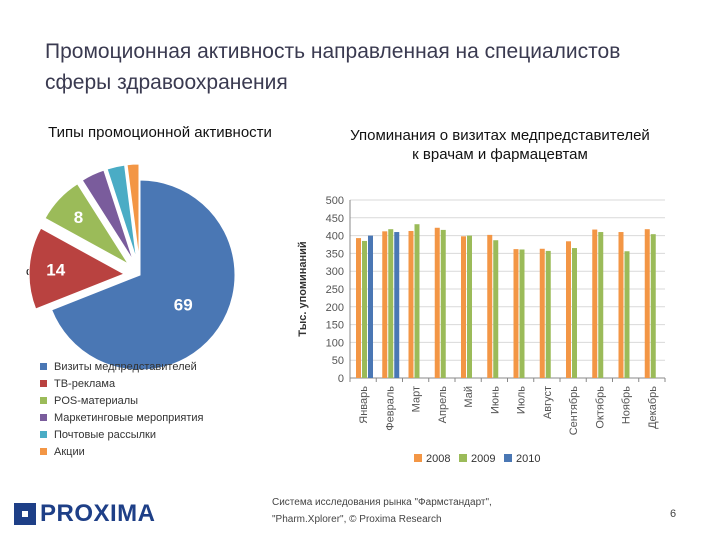 Image resolution: width=720 pixels, height=540 pixels. Describe the element at coordinates (548, 402) in the screenshot. I see `x-tick-label: Август` at that location.